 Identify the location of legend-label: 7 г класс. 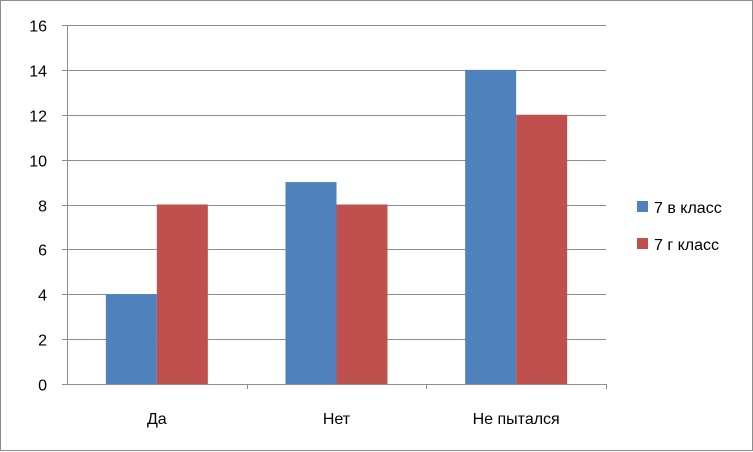
(686, 245).